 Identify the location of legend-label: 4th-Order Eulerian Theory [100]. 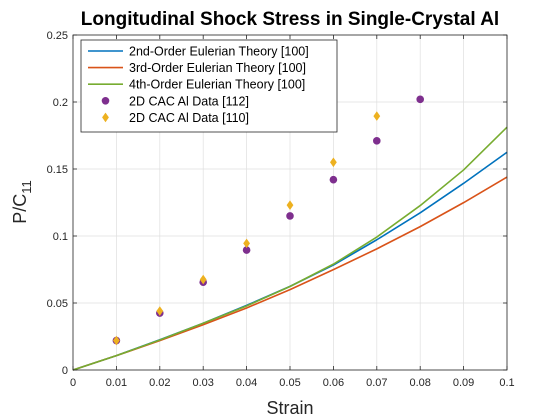
(217, 85).